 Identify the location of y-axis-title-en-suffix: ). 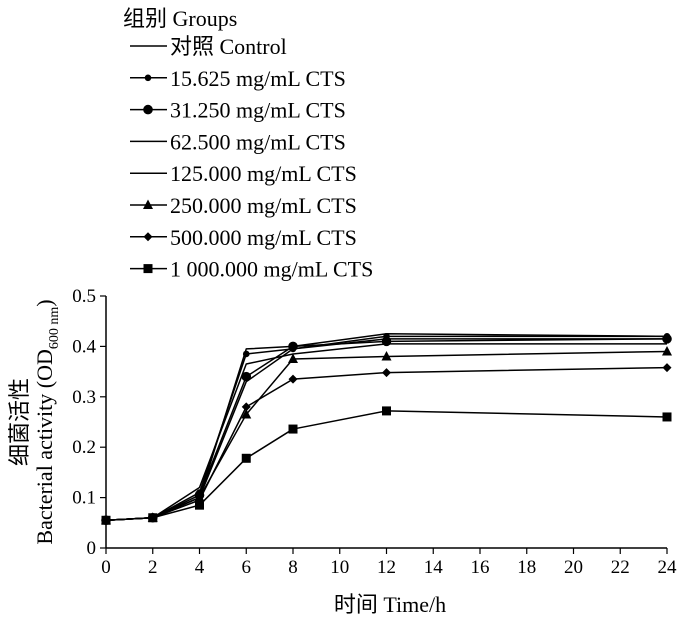
(44, 302).